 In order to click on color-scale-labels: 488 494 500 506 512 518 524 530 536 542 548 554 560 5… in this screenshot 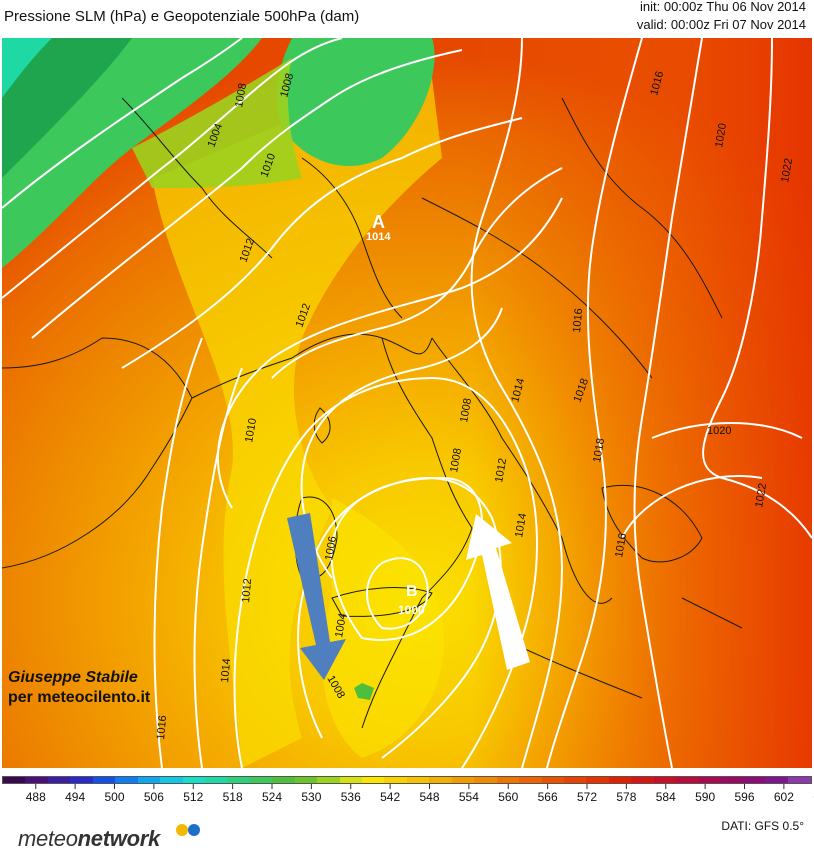, I will do `click(408, 798)`.